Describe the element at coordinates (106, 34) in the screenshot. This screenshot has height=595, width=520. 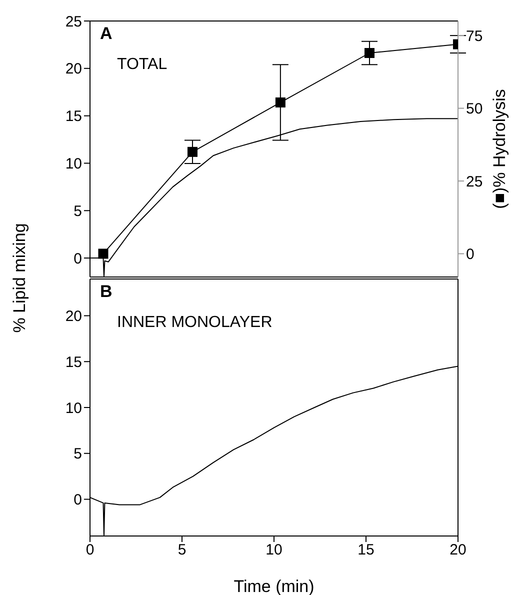
I see `annotation: A` at that location.